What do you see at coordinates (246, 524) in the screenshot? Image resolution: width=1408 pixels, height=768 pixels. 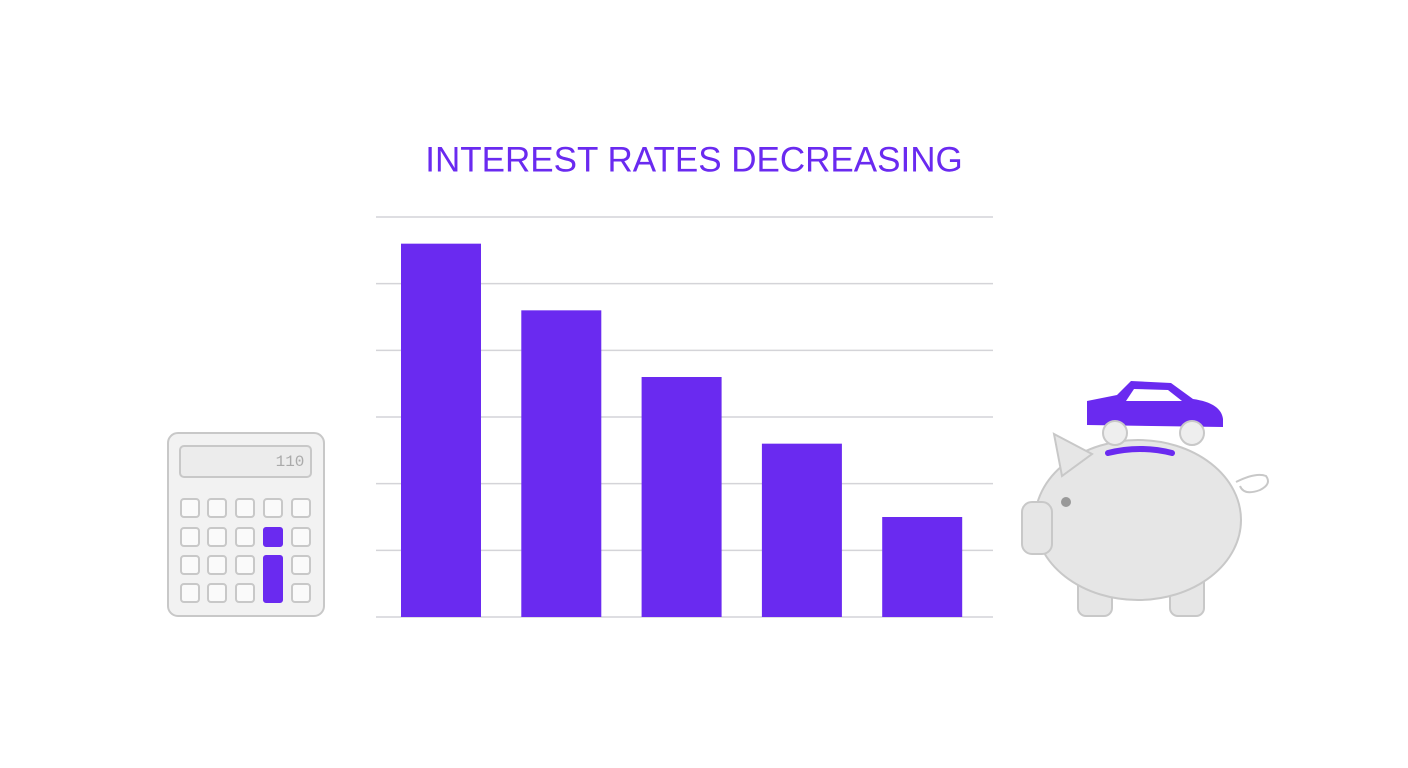 I see `calculator-icon` at bounding box center [246, 524].